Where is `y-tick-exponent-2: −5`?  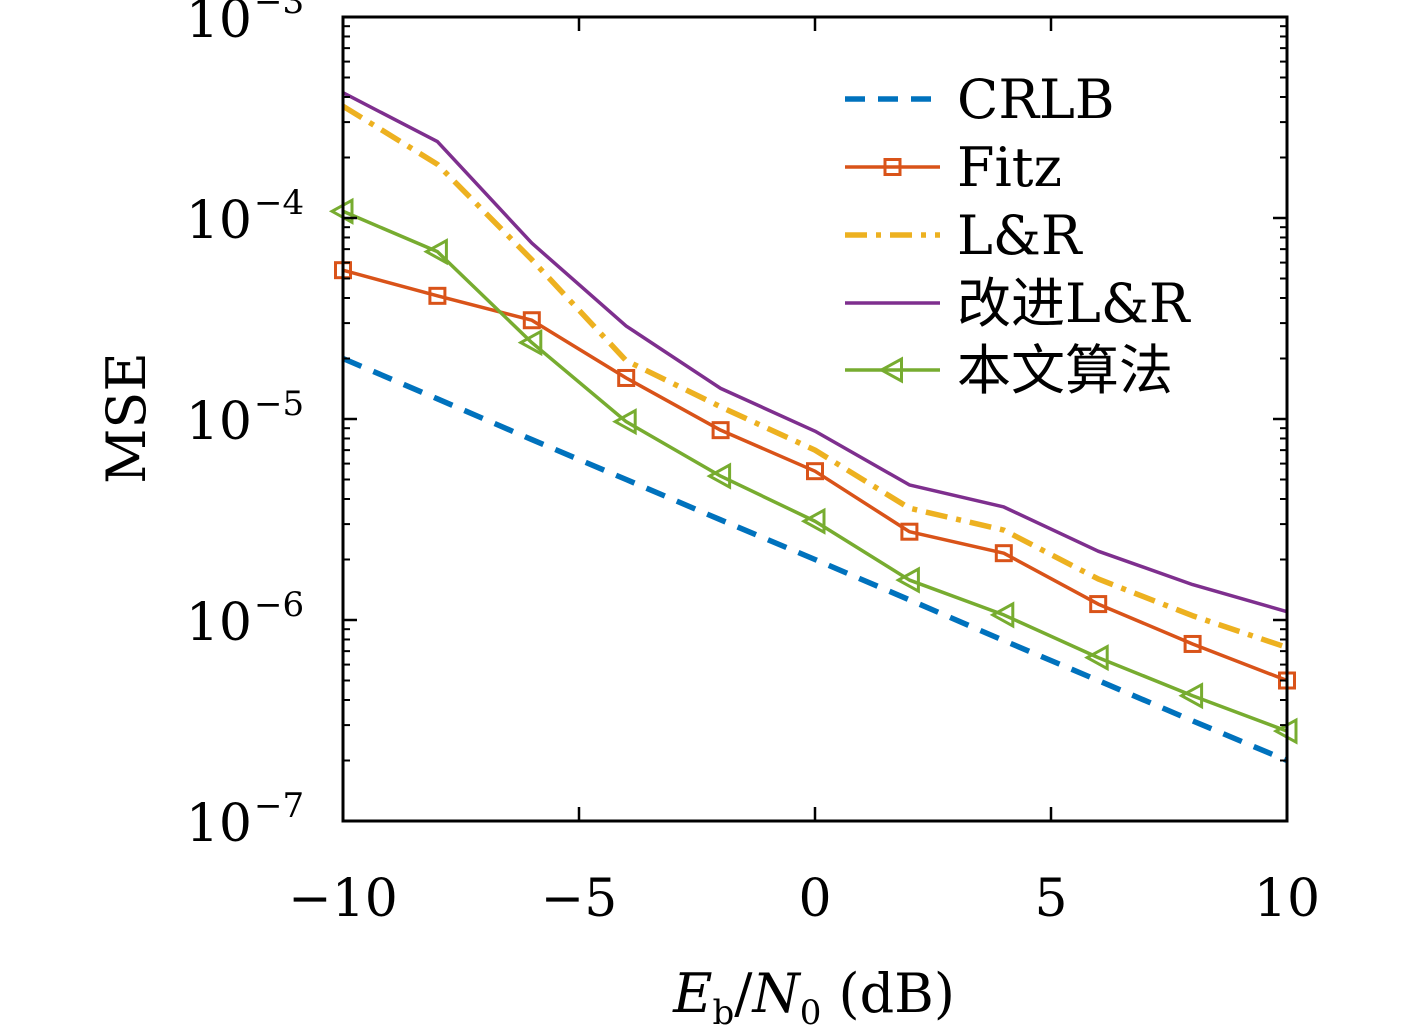 y-tick-exponent-2: −5 is located at coordinates (279, 404).